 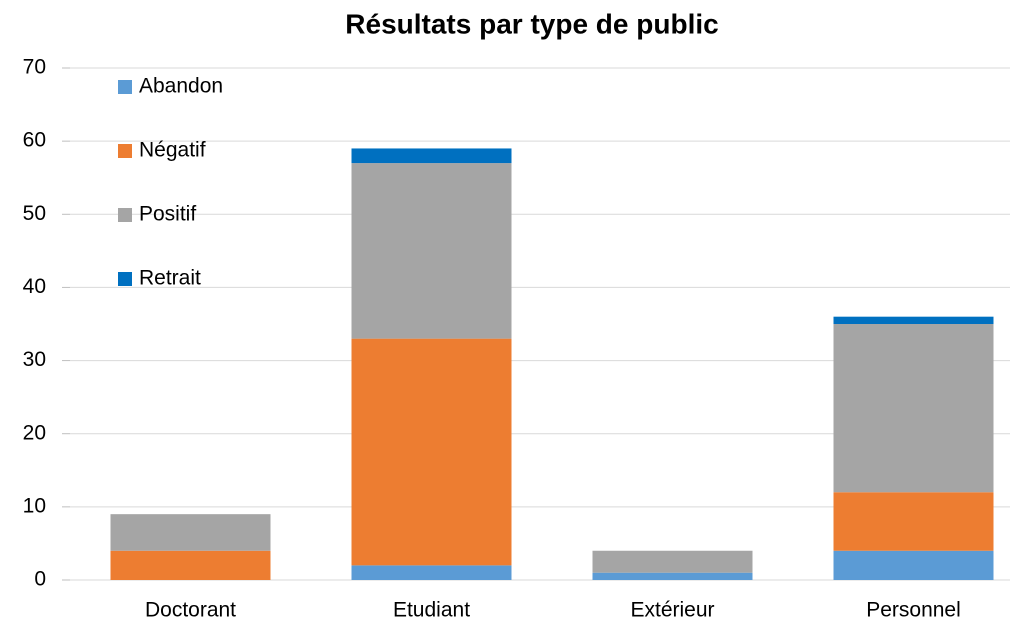 I want to click on y-tick-label: 0, so click(x=40, y=579).